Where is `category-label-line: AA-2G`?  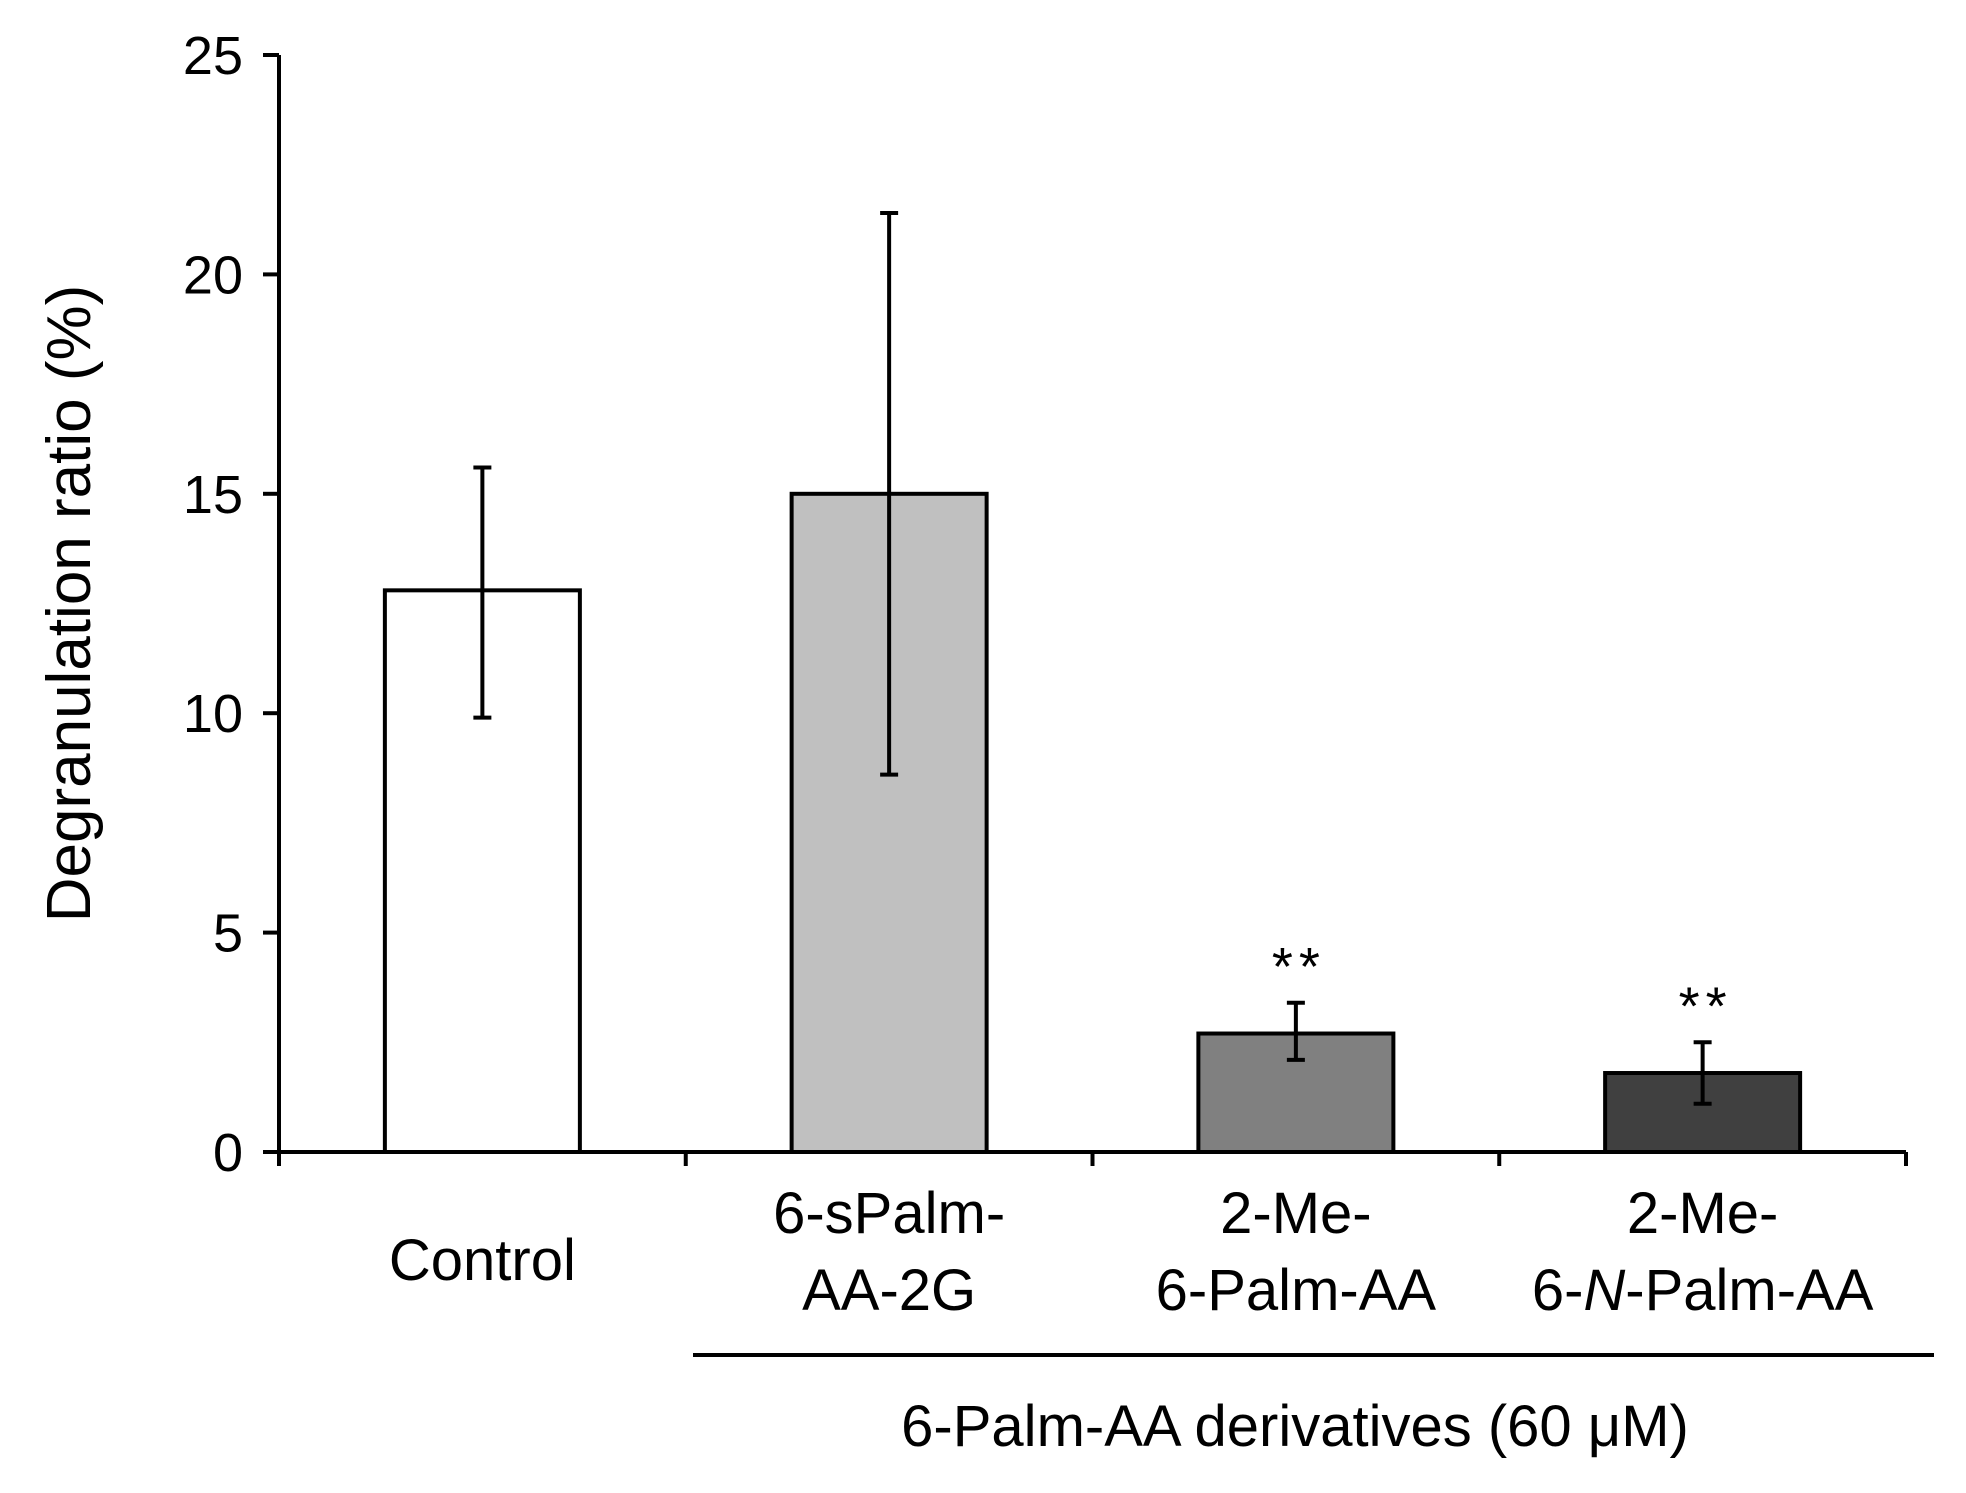 category-label-line: AA-2G is located at coordinates (889, 1290).